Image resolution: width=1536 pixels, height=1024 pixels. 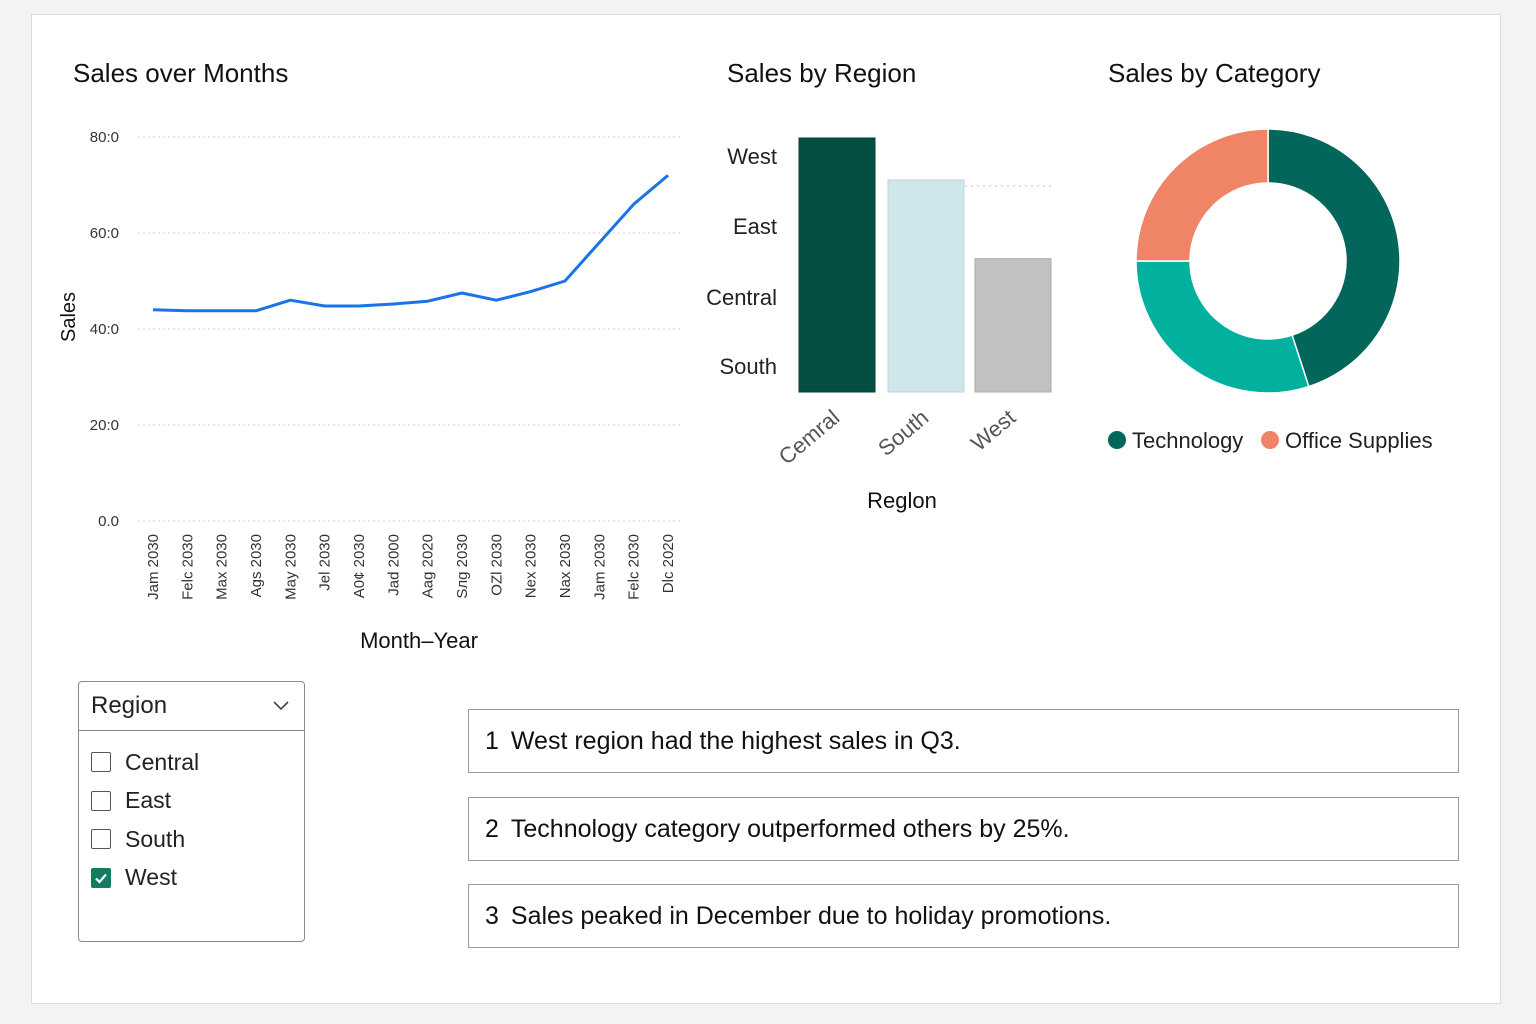 I want to click on slicer-item-south: South, so click(x=191, y=839).